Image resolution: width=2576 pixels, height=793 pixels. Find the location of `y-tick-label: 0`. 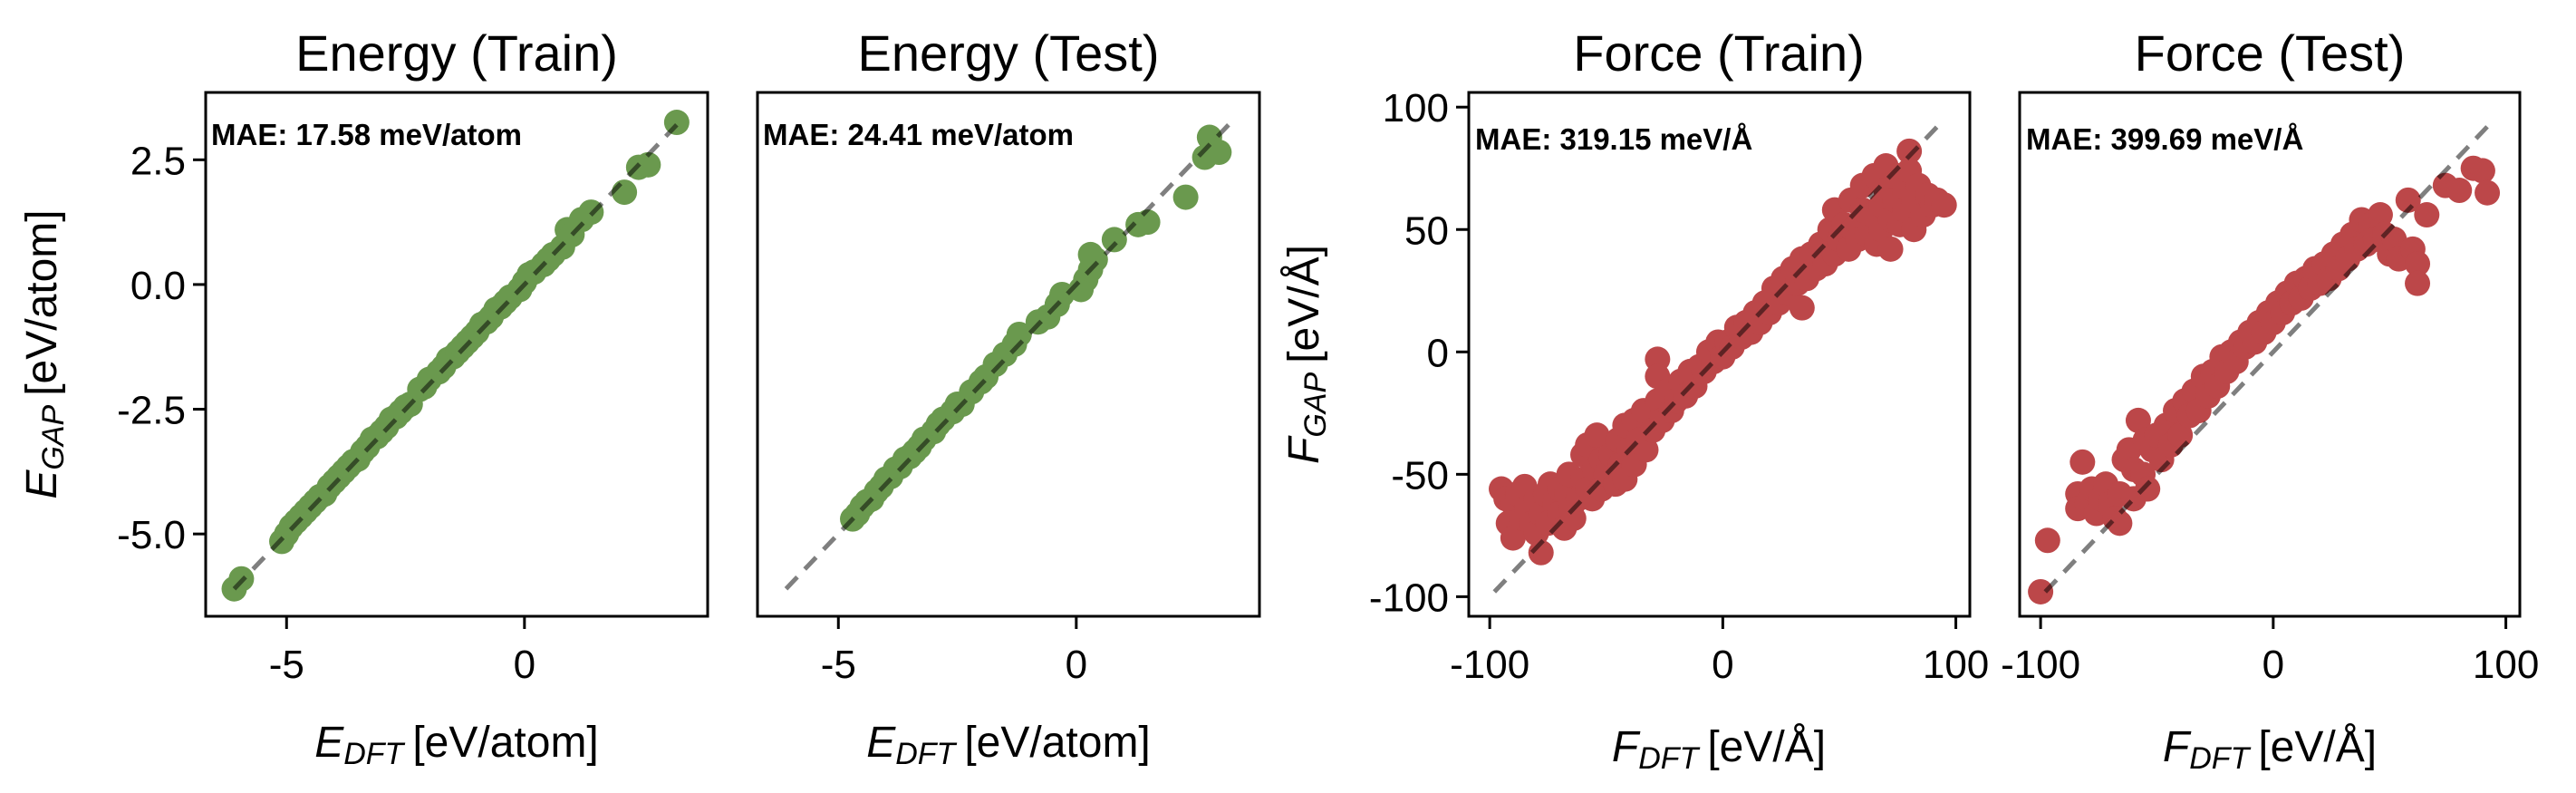

y-tick-label: 0 is located at coordinates (1438, 353).